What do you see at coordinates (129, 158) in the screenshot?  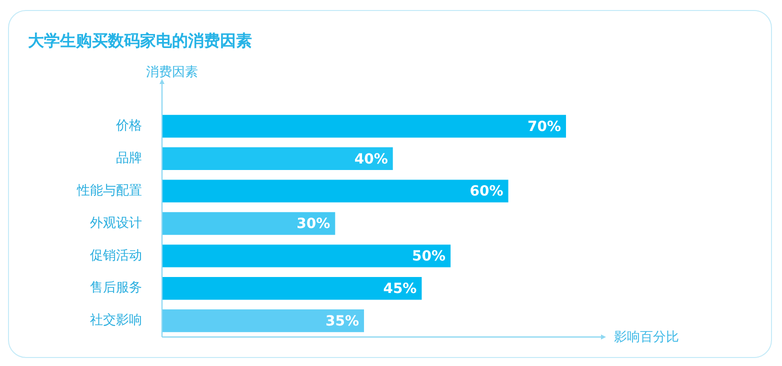 I see `y-tick-label: 品牌` at bounding box center [129, 158].